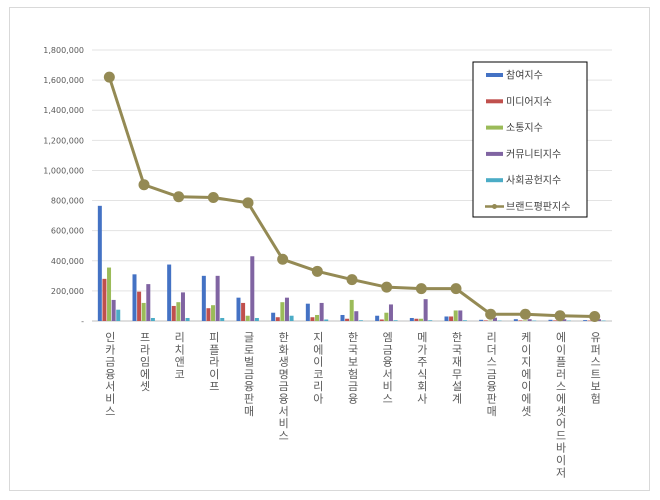 Image resolution: width=660 pixels, height=500 pixels. I want to click on legend-item: 커뮤니티지수, so click(523, 154).